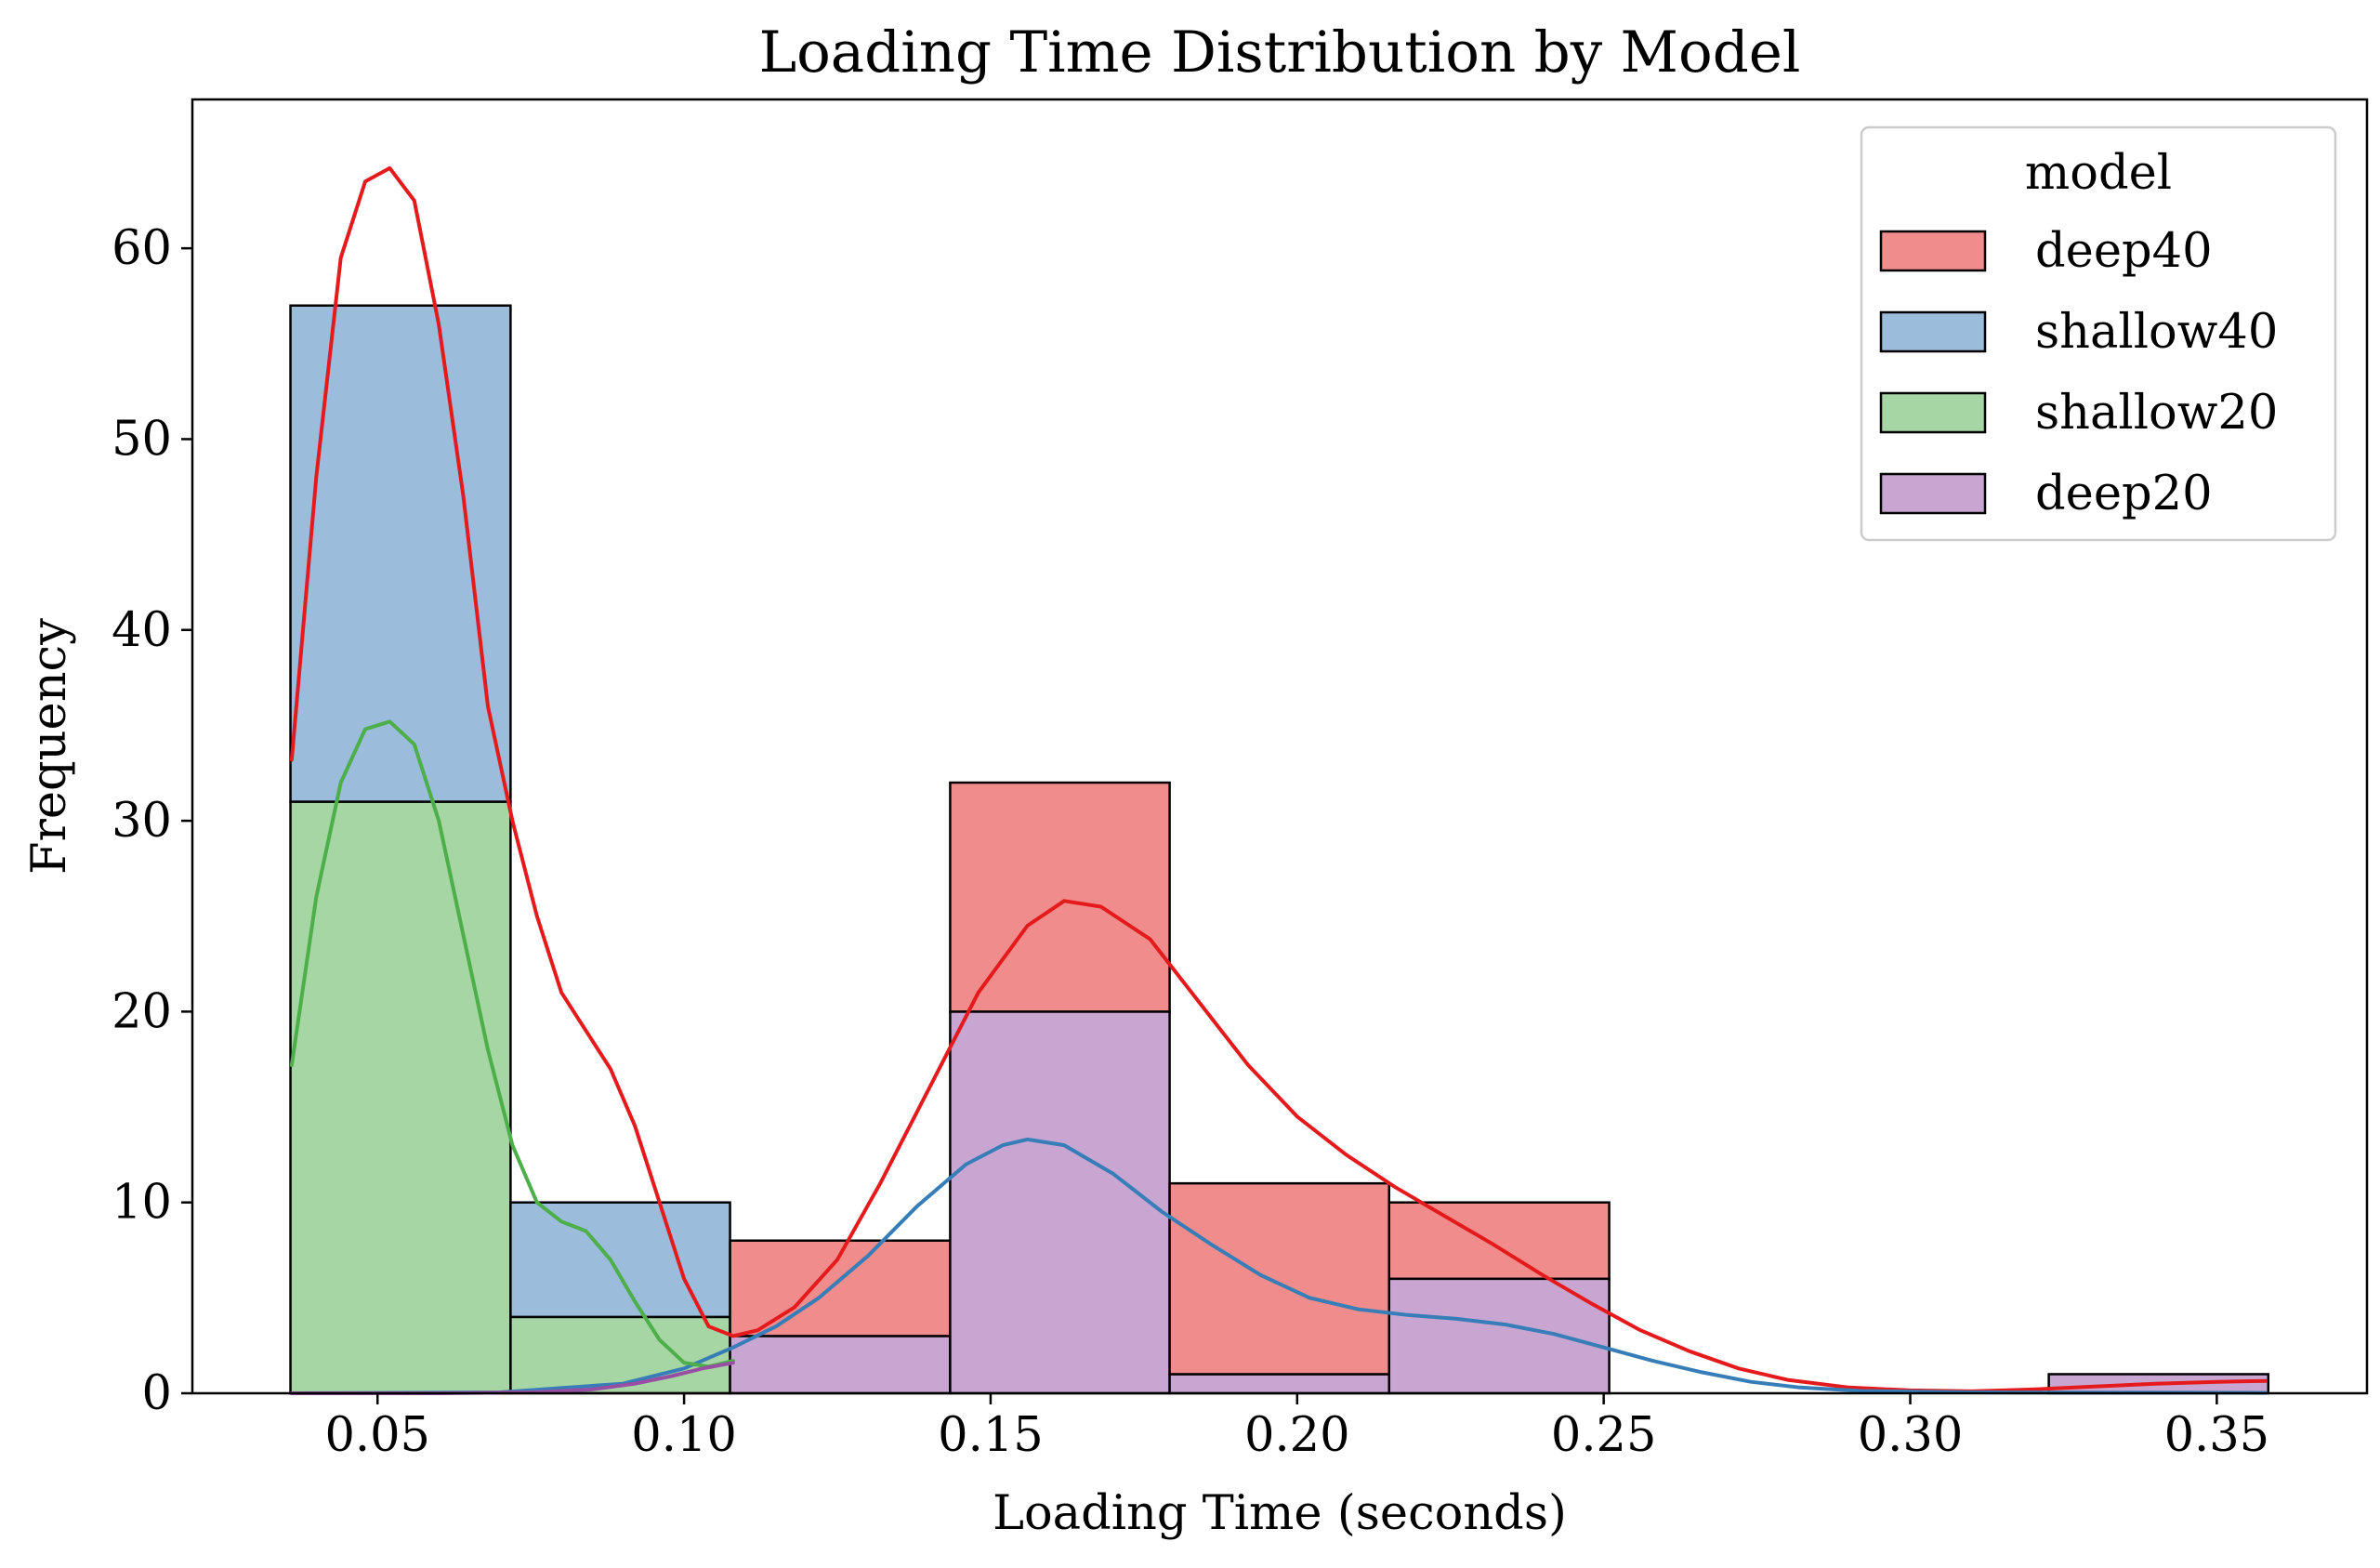 This screenshot has height=1568, width=2380. What do you see at coordinates (1933, 493) in the screenshot?
I see `legend-swatch-deep20` at bounding box center [1933, 493].